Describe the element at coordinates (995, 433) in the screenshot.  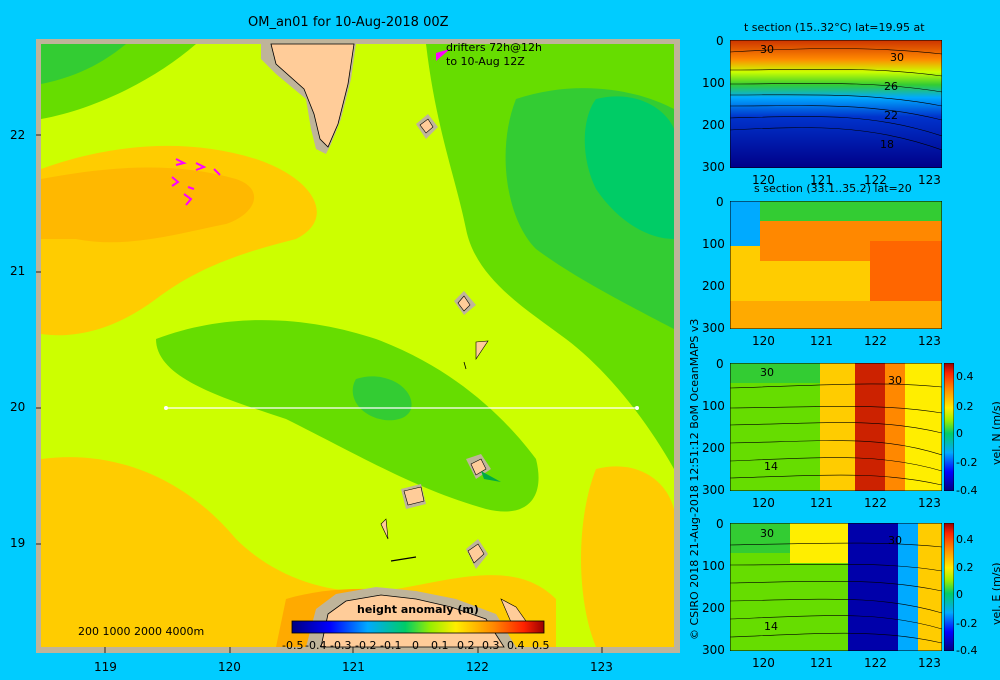
I see `vel-n-cbar-label: vel. N (m/s)` at that location.